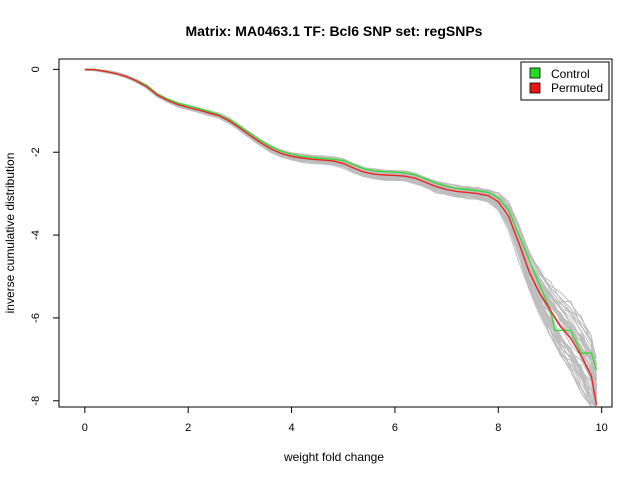 The image size is (640, 480). I want to click on legend-swatch-control, so click(535, 73).